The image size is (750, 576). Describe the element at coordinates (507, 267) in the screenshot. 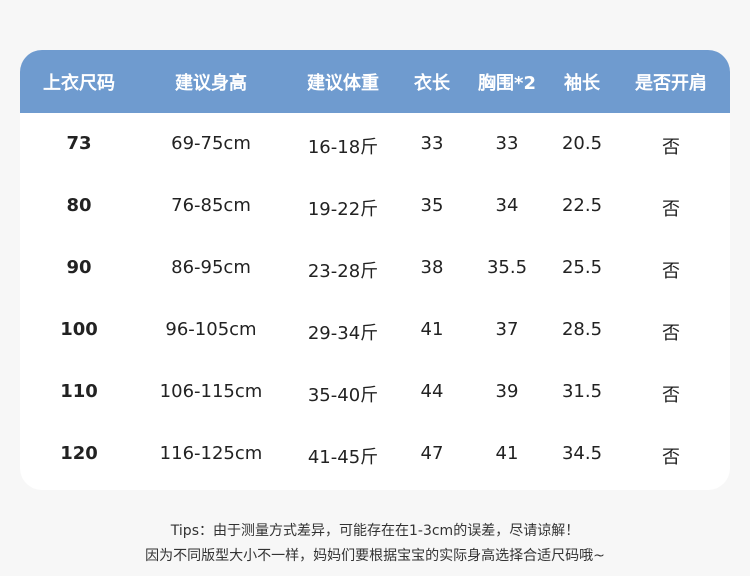

I see `cell-chest: 35.5` at that location.